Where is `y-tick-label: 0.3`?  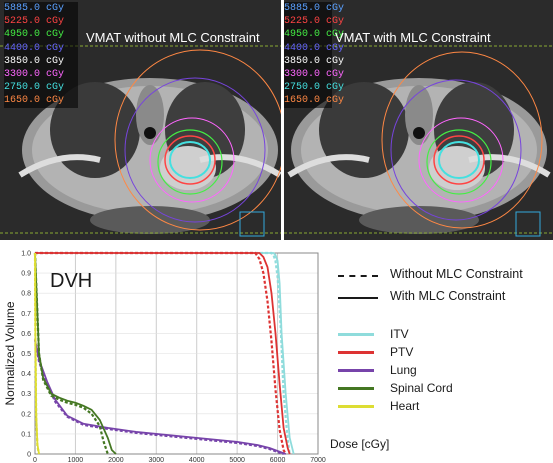 y-tick-label: 0.3 is located at coordinates (26, 394).